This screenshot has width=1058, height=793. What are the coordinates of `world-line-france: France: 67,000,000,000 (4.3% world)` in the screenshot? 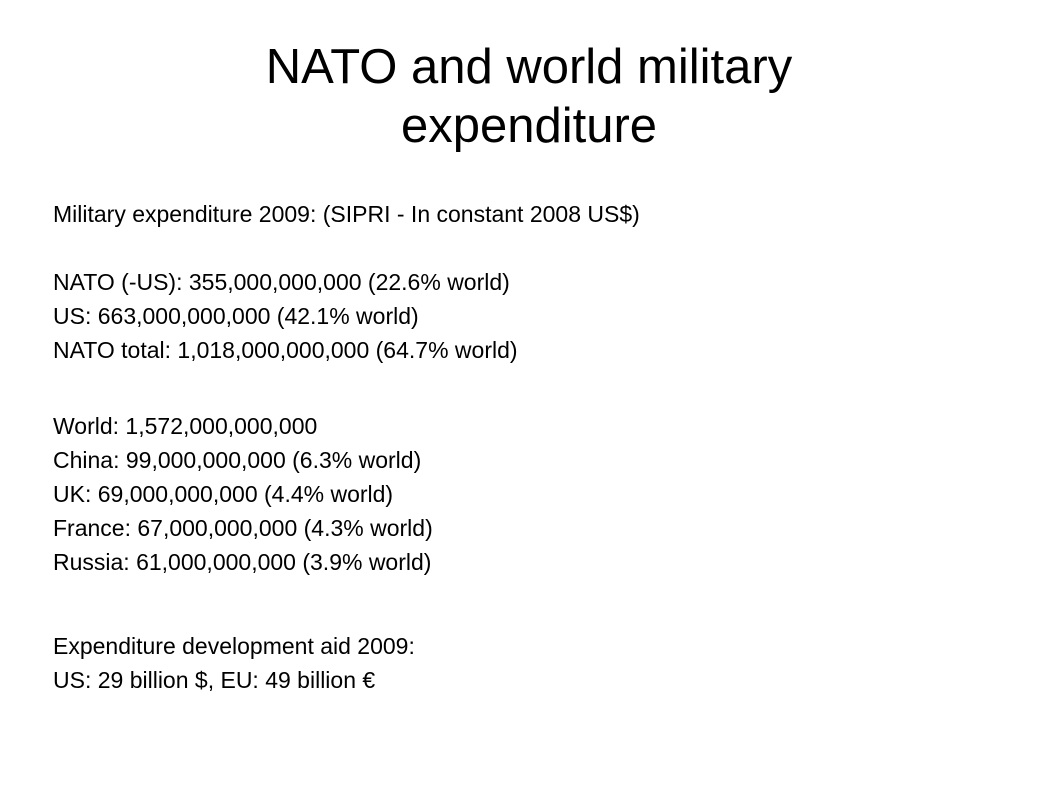 It's located at (243, 528).